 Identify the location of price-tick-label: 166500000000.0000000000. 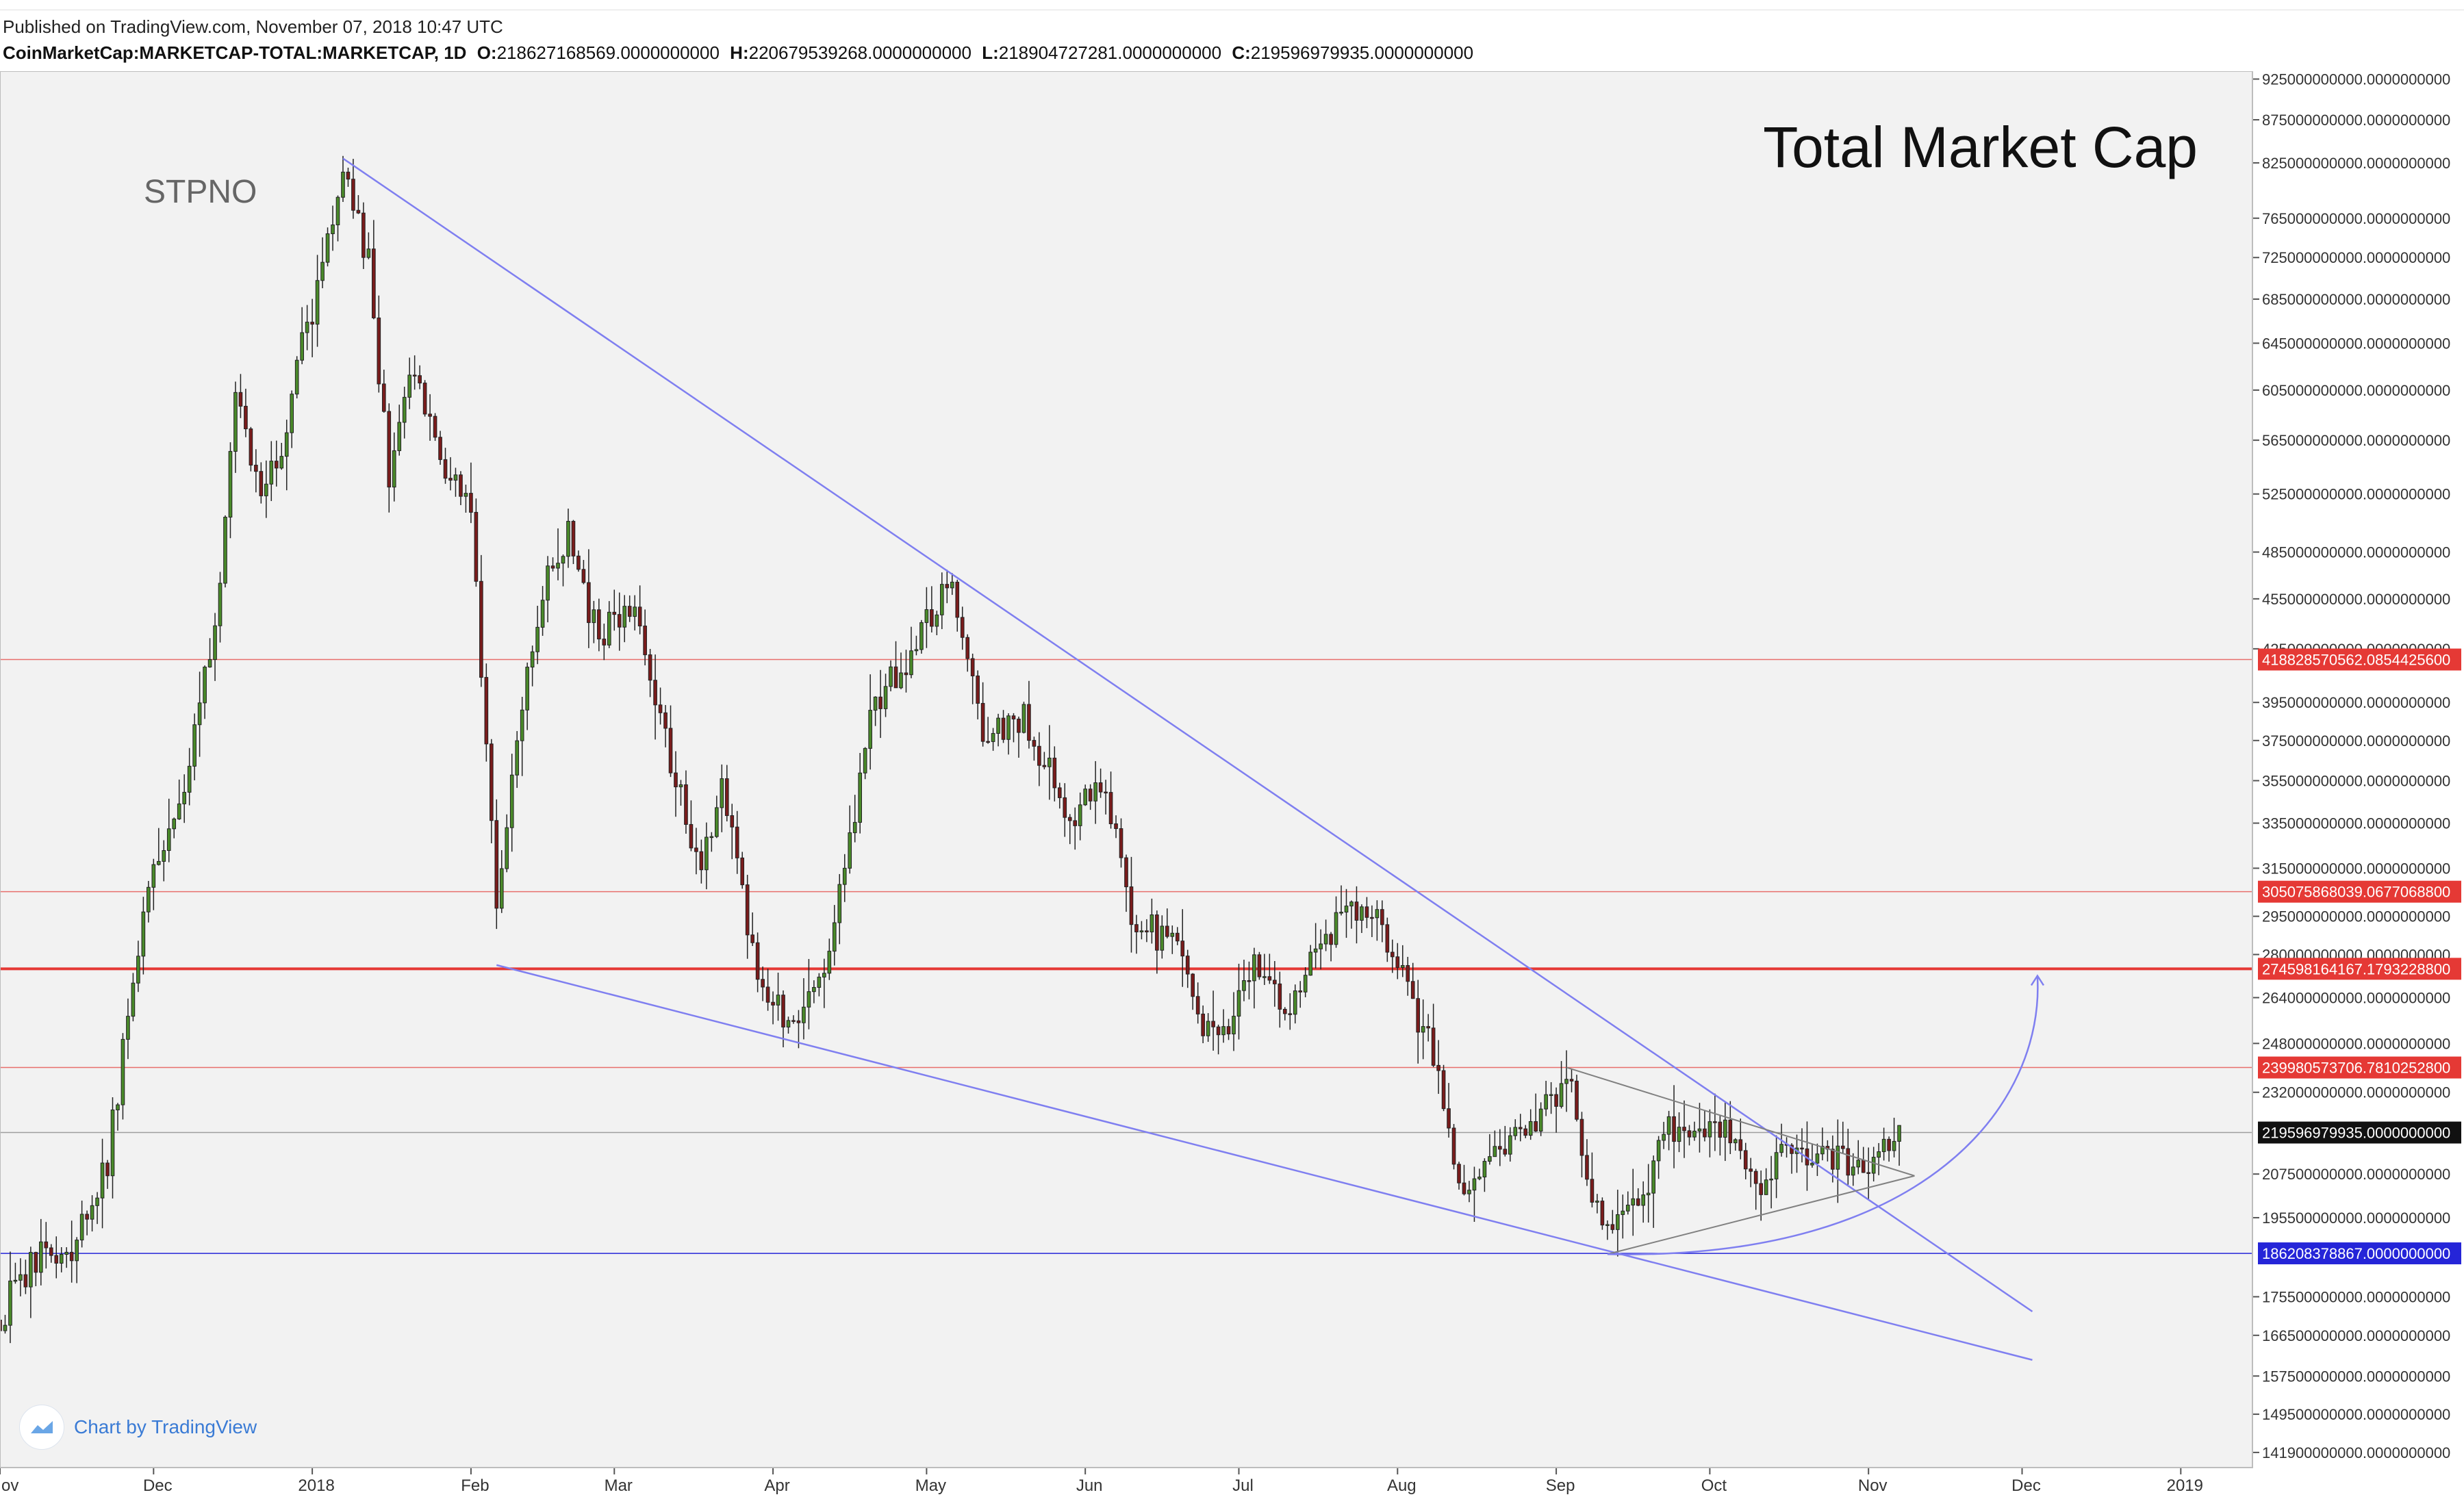
(2356, 1335).